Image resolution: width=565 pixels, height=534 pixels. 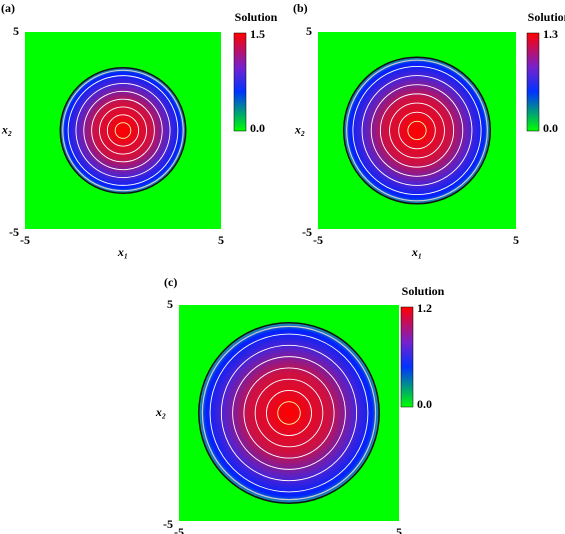 I want to click on panel-label: (b), so click(x=300, y=8).